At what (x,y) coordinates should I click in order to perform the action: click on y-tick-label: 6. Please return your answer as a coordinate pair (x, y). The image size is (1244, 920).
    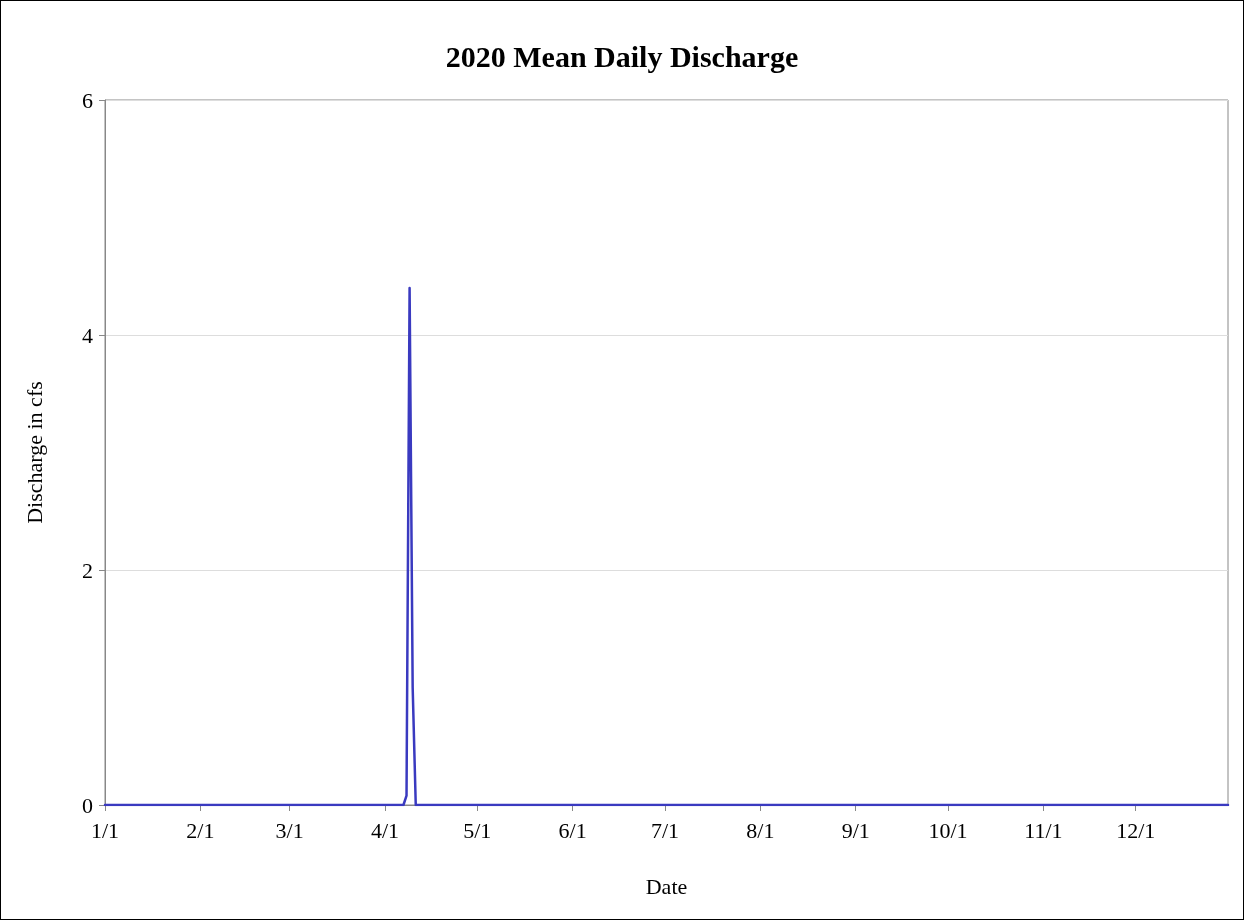
    Looking at the image, I should click on (87, 100).